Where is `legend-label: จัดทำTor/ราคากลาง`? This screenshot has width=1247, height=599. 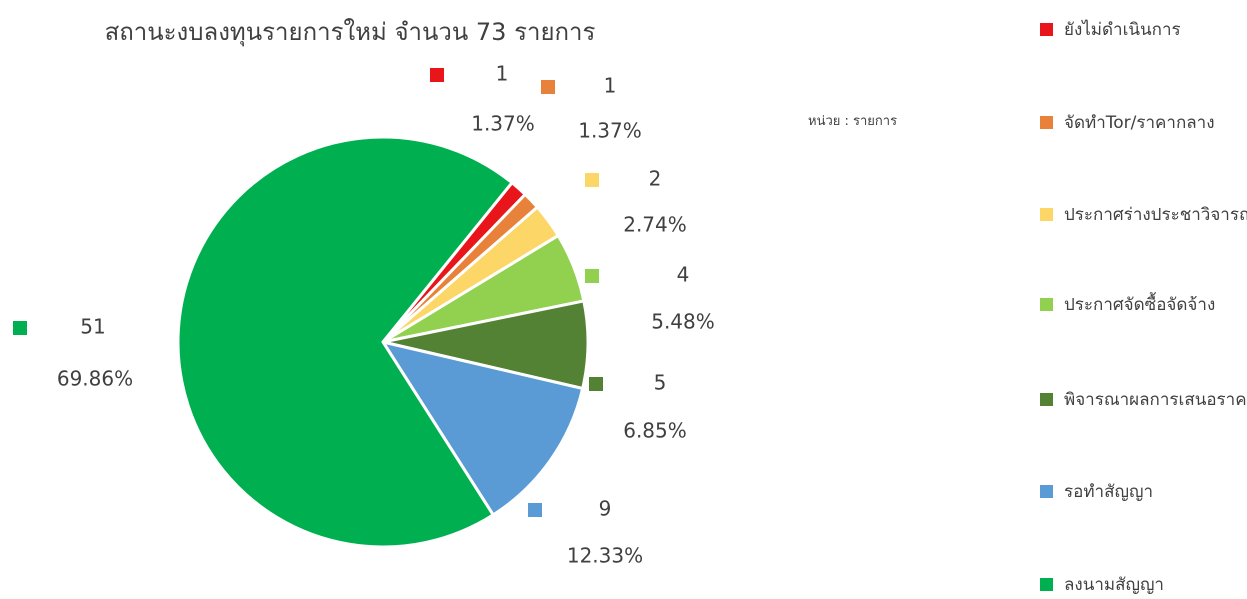
legend-label: จัดทำTor/ราคากลาง is located at coordinates (1139, 123).